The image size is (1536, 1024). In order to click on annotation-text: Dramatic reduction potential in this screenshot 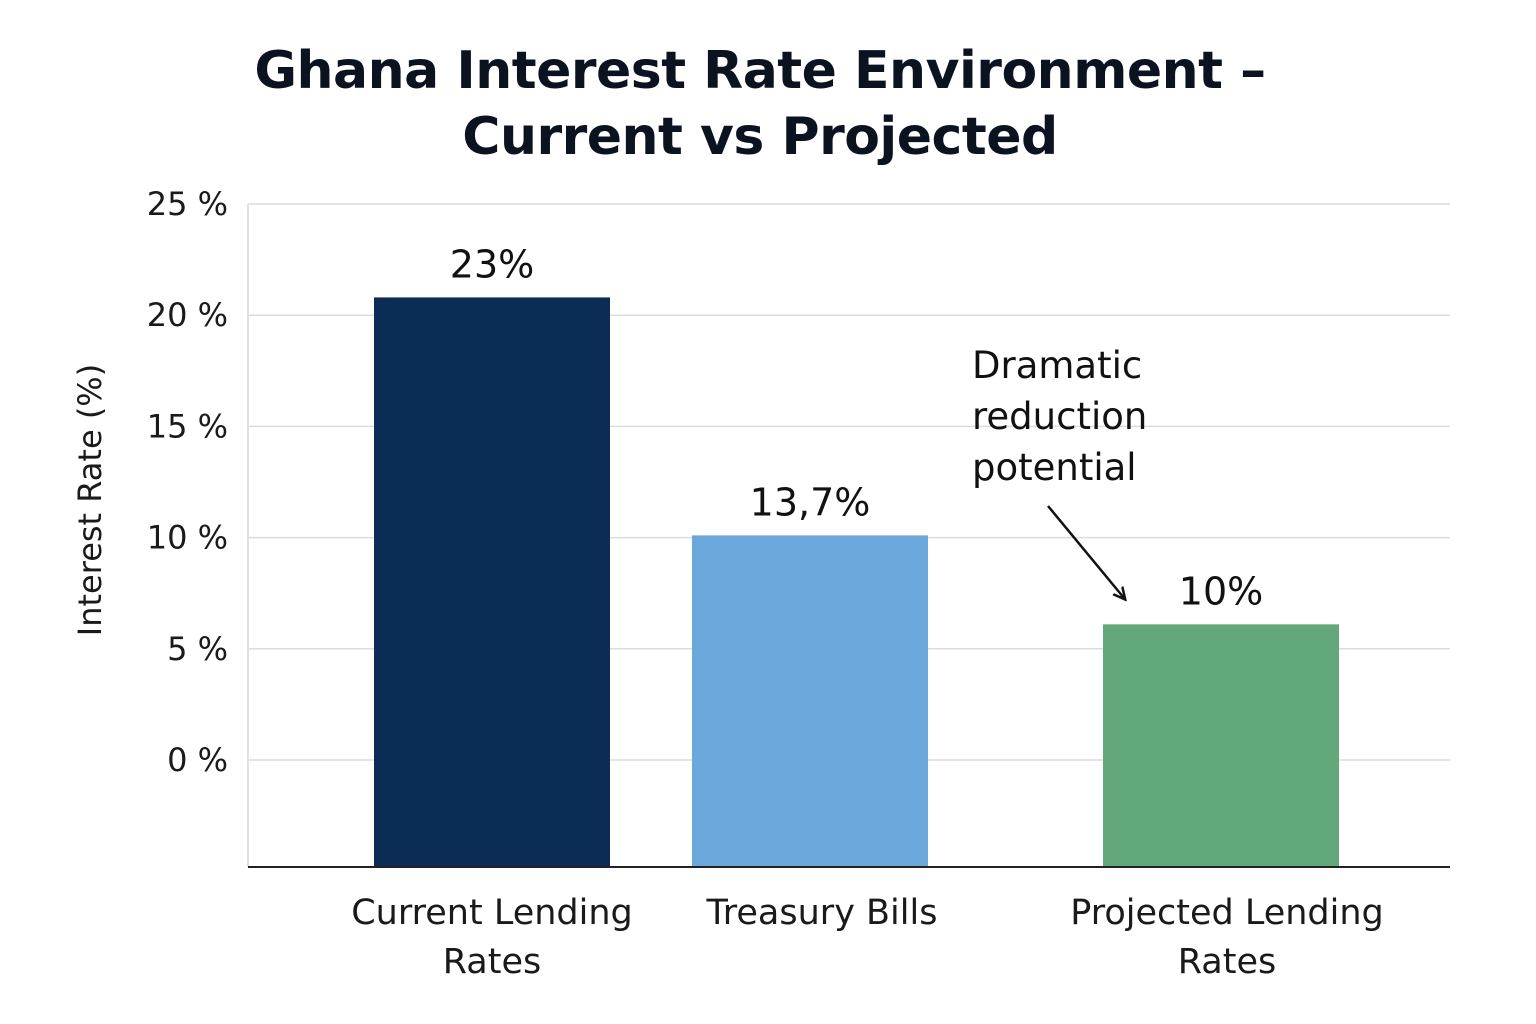, I will do `click(1059, 416)`.